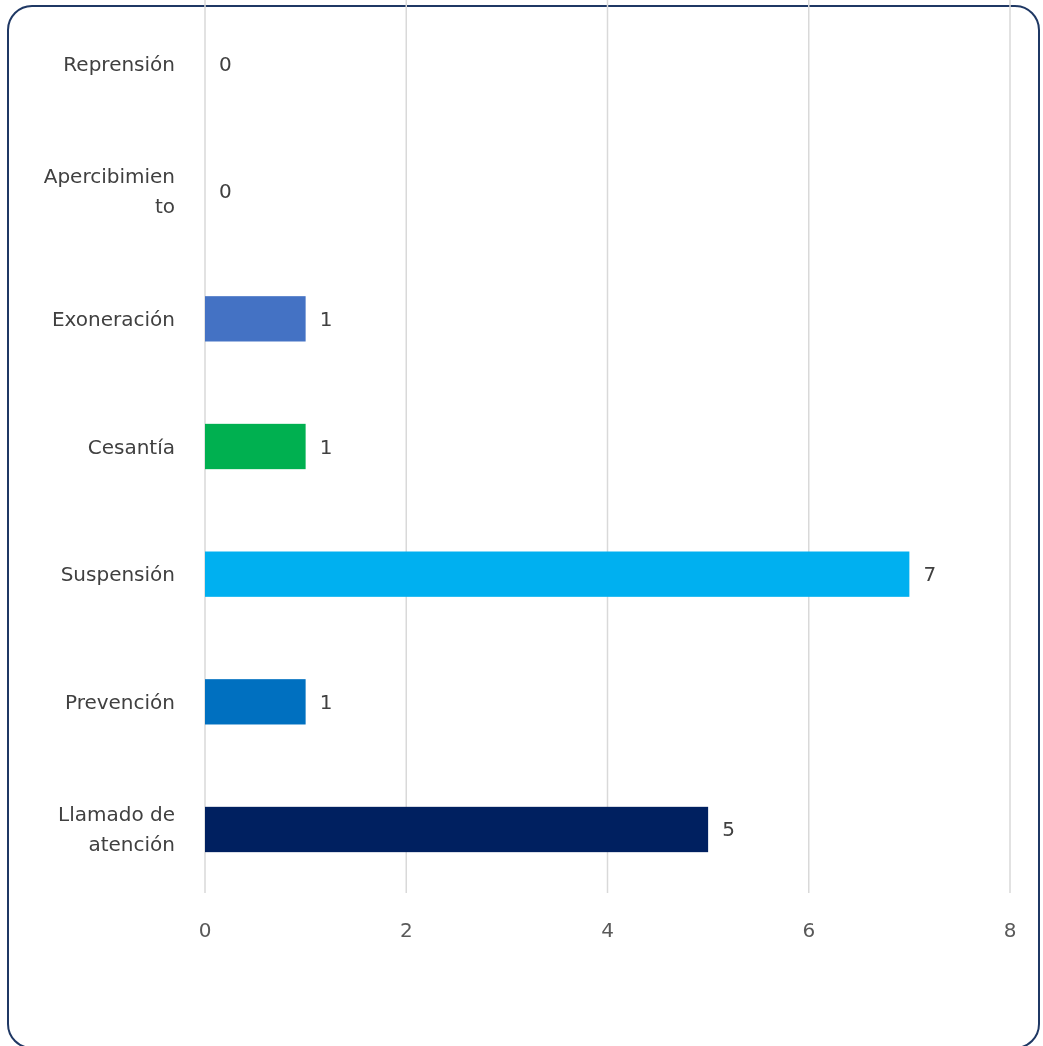 The width and height of the screenshot is (1043, 1046). Describe the element at coordinates (809, 930) in the screenshot. I see `x-tick-label: 6` at that location.